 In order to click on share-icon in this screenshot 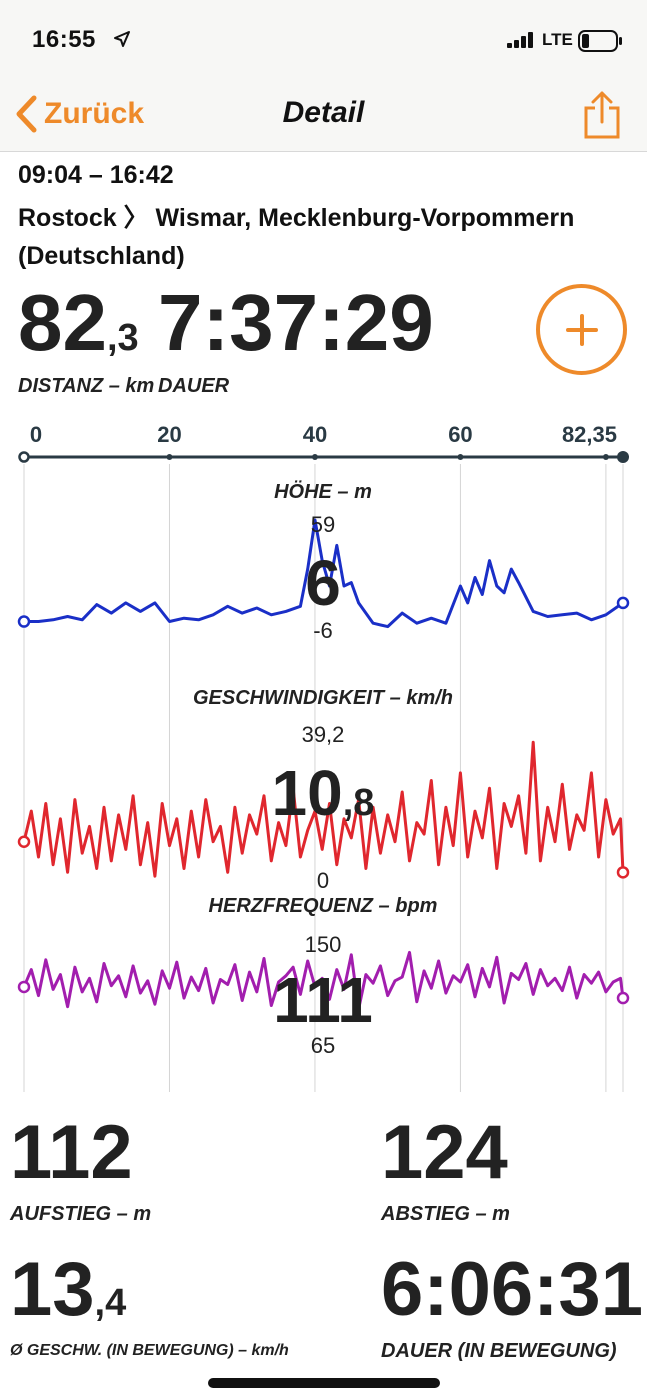, I will do `click(602, 115)`.